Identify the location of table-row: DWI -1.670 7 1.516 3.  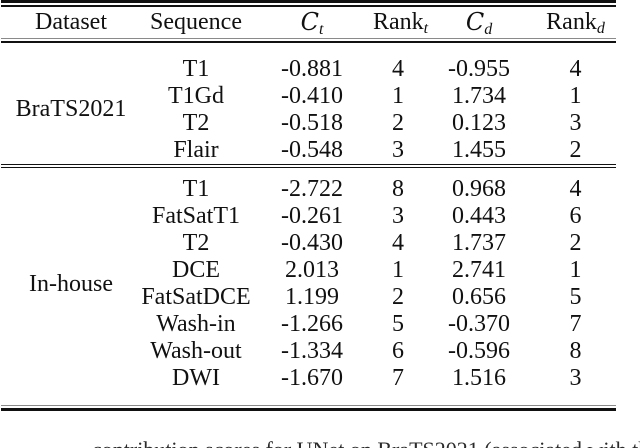
(378, 378).